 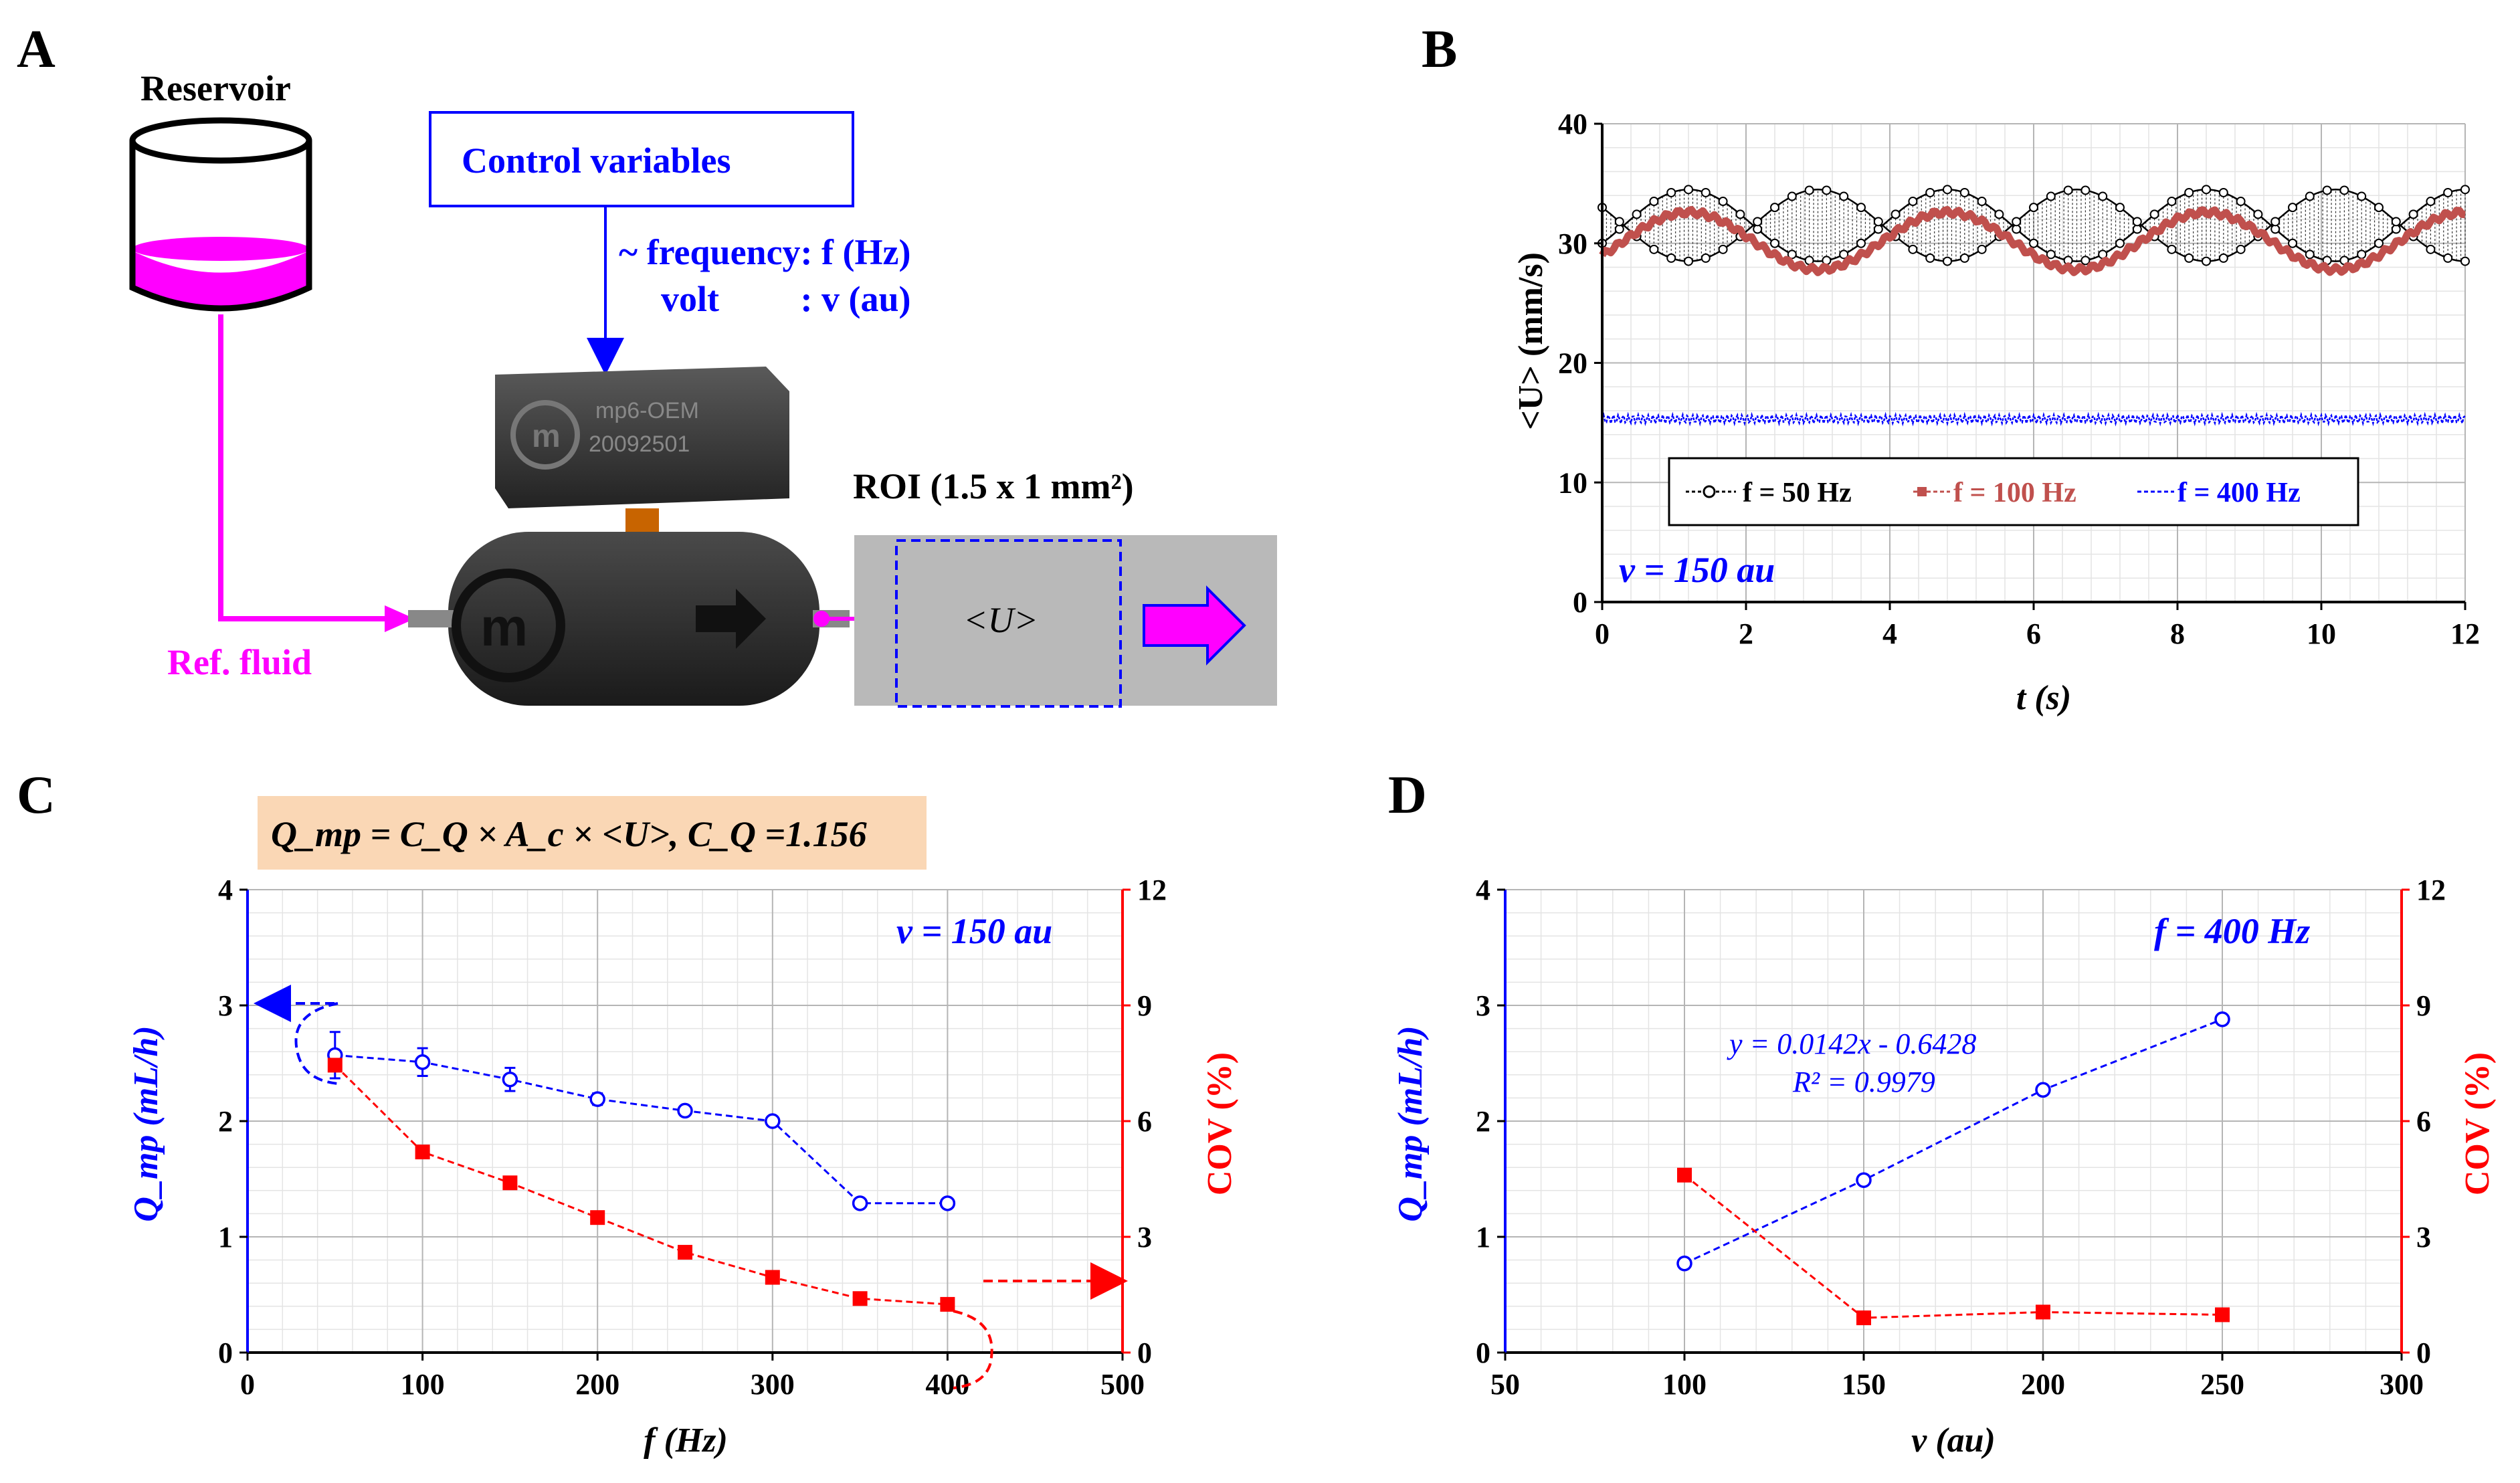 I want to click on reservoir-label: Reservoir, so click(x=215, y=88).